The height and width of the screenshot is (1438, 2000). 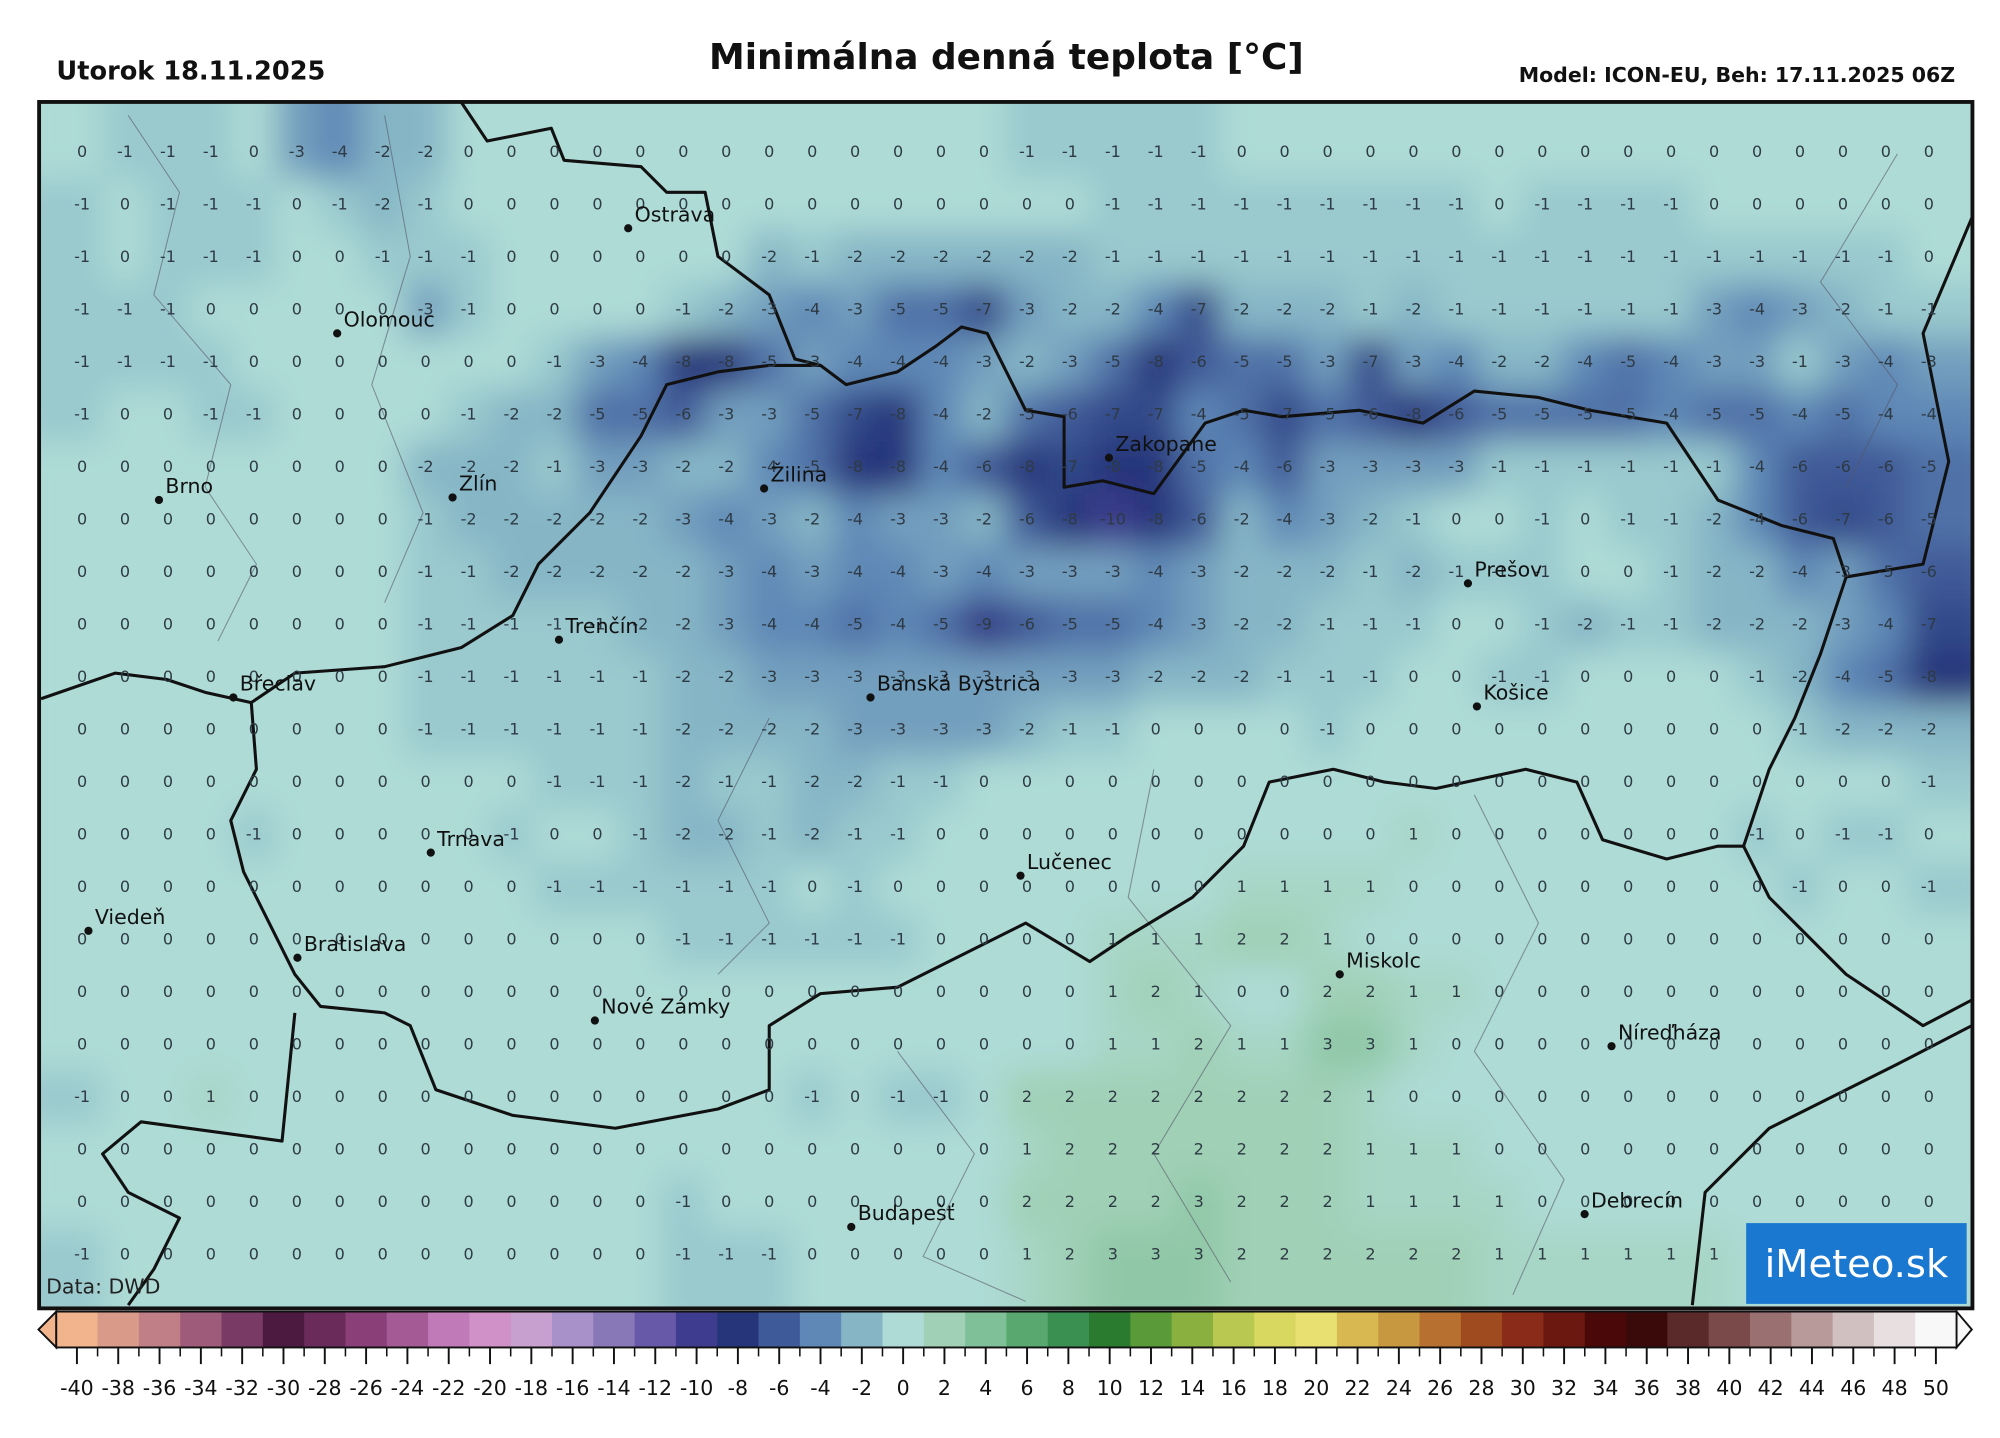 I want to click on city-label: Budapešť, so click(x=906, y=1213).